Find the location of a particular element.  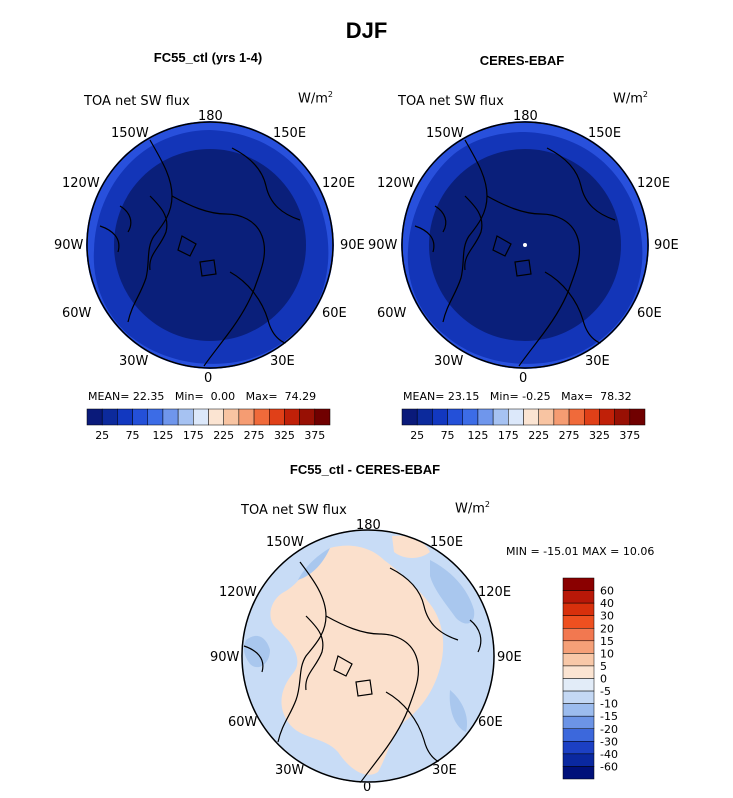

colorbar-tick-label: 40 is located at coordinates (607, 603).